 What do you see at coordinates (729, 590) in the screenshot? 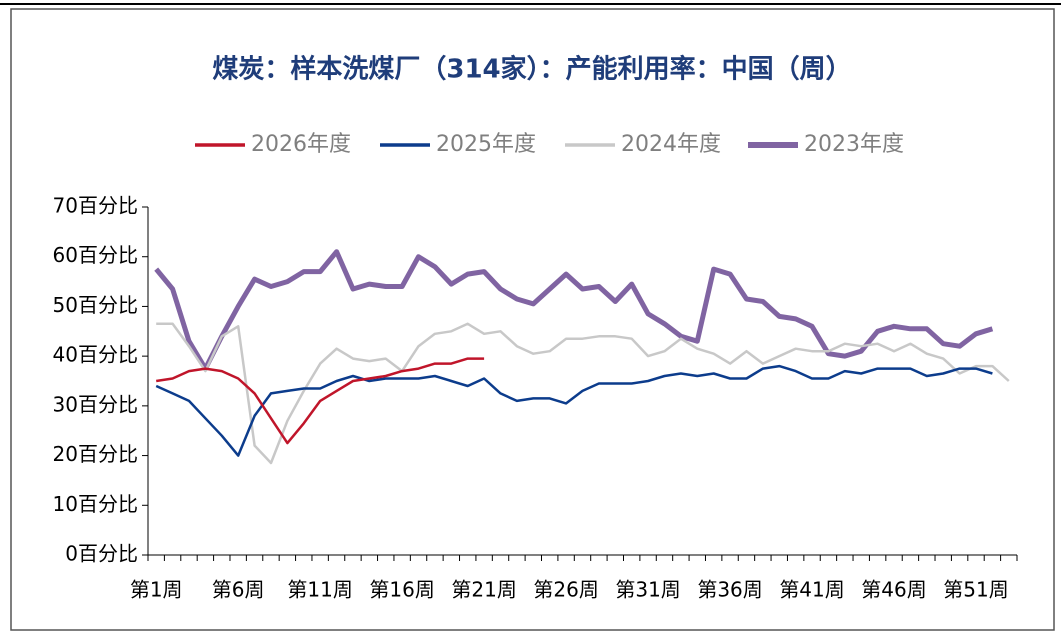
I see `x-tick-label: 第36周` at bounding box center [729, 590].